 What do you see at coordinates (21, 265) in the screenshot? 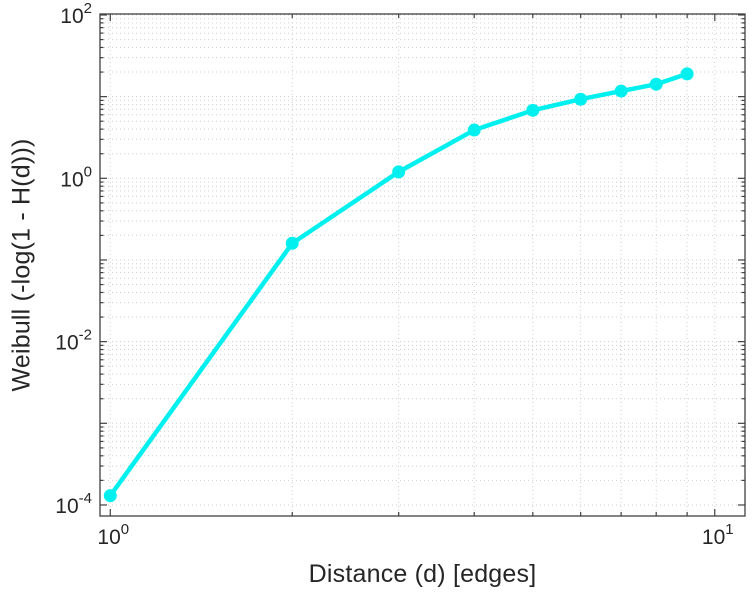
I see `y-axis-title: Weibull (-log(1 - H(d)))` at bounding box center [21, 265].